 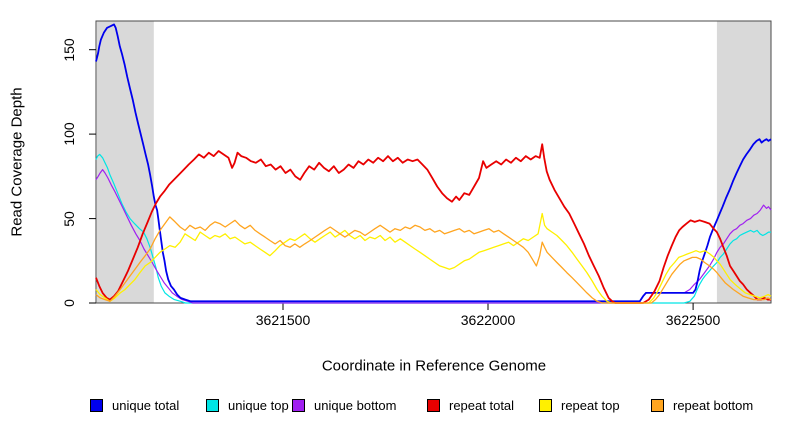 I want to click on legend-item-unique-top: unique top, so click(x=247, y=405).